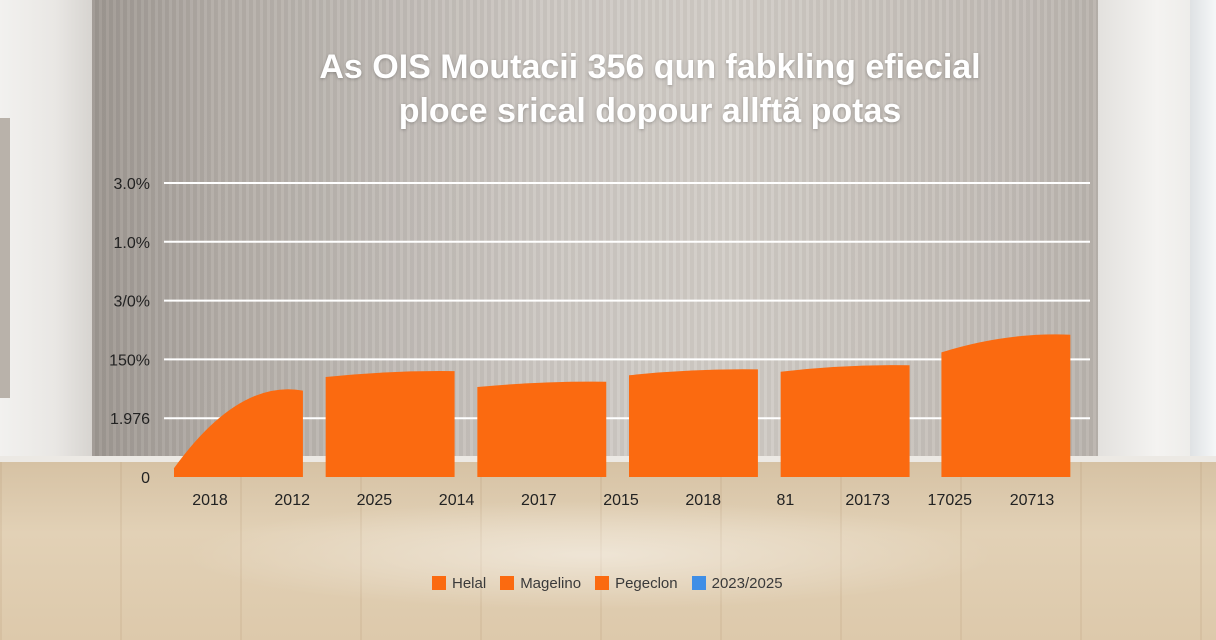 The height and width of the screenshot is (640, 1216). What do you see at coordinates (46, 231) in the screenshot?
I see `left-pillar` at bounding box center [46, 231].